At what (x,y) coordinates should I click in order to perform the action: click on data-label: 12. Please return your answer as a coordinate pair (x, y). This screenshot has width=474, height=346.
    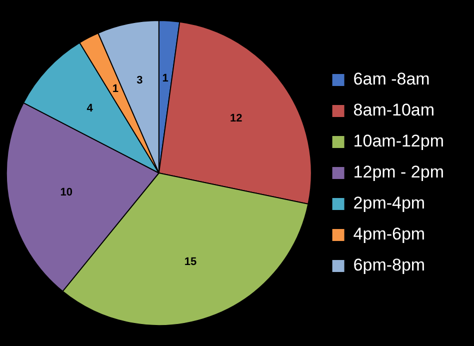
    Looking at the image, I should click on (236, 118).